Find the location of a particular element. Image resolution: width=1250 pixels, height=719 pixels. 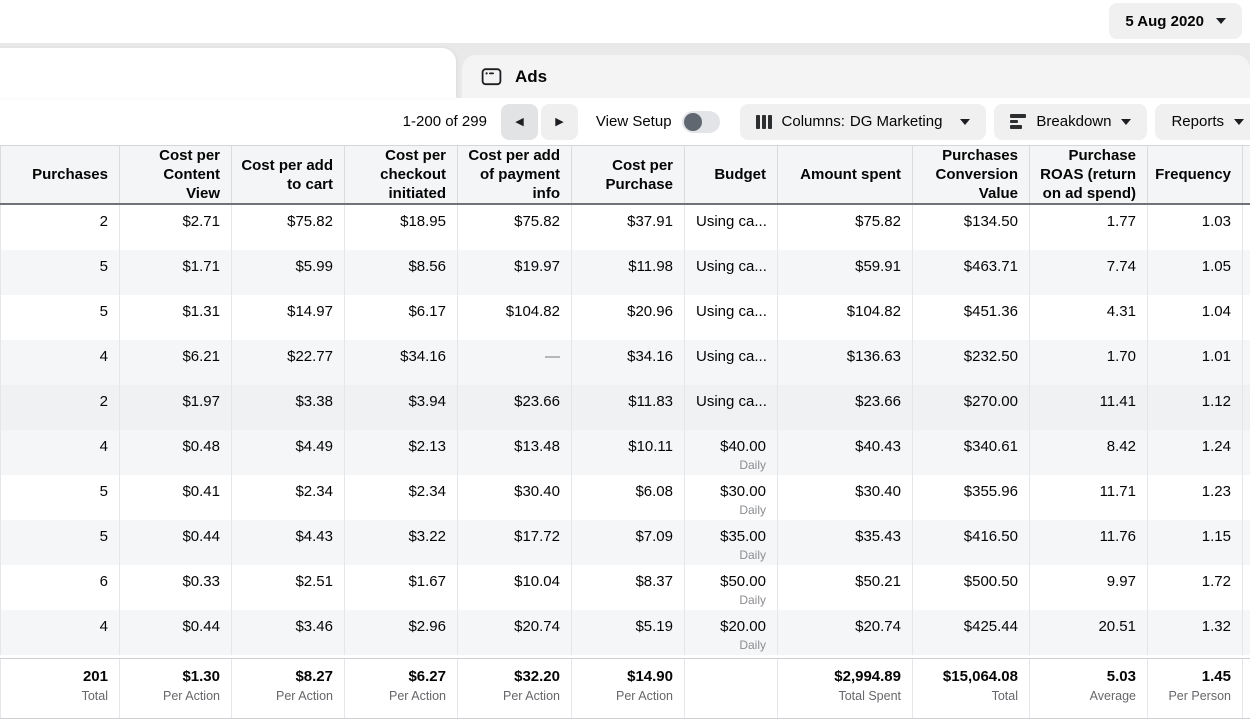

tab-strip: Ads is located at coordinates (625, 70).